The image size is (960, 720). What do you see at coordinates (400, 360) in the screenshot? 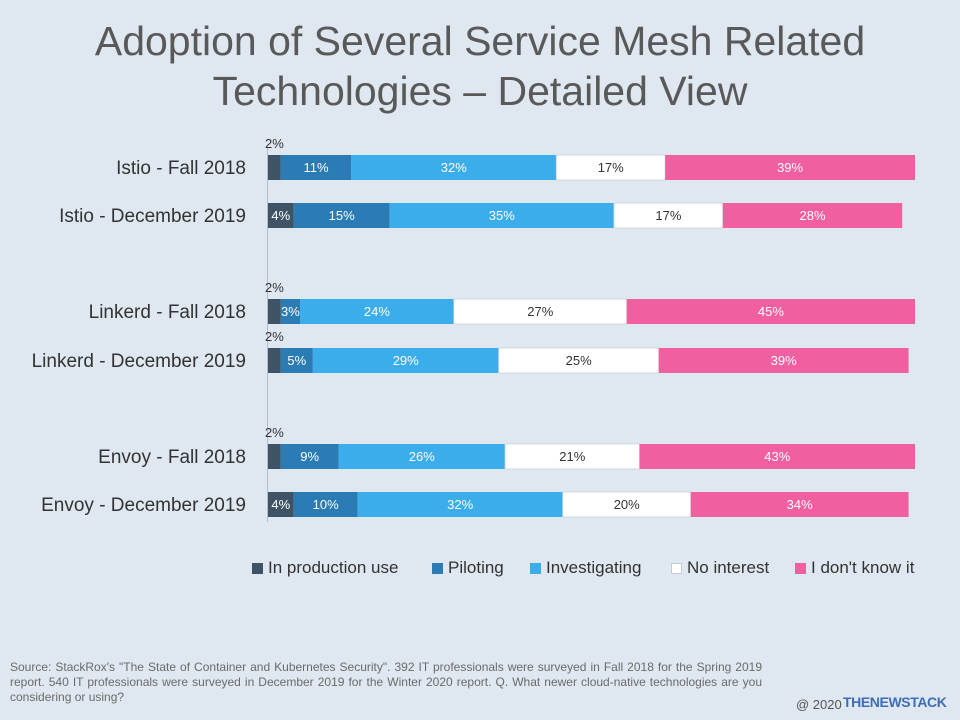
I see `data-label-value: 29` at bounding box center [400, 360].